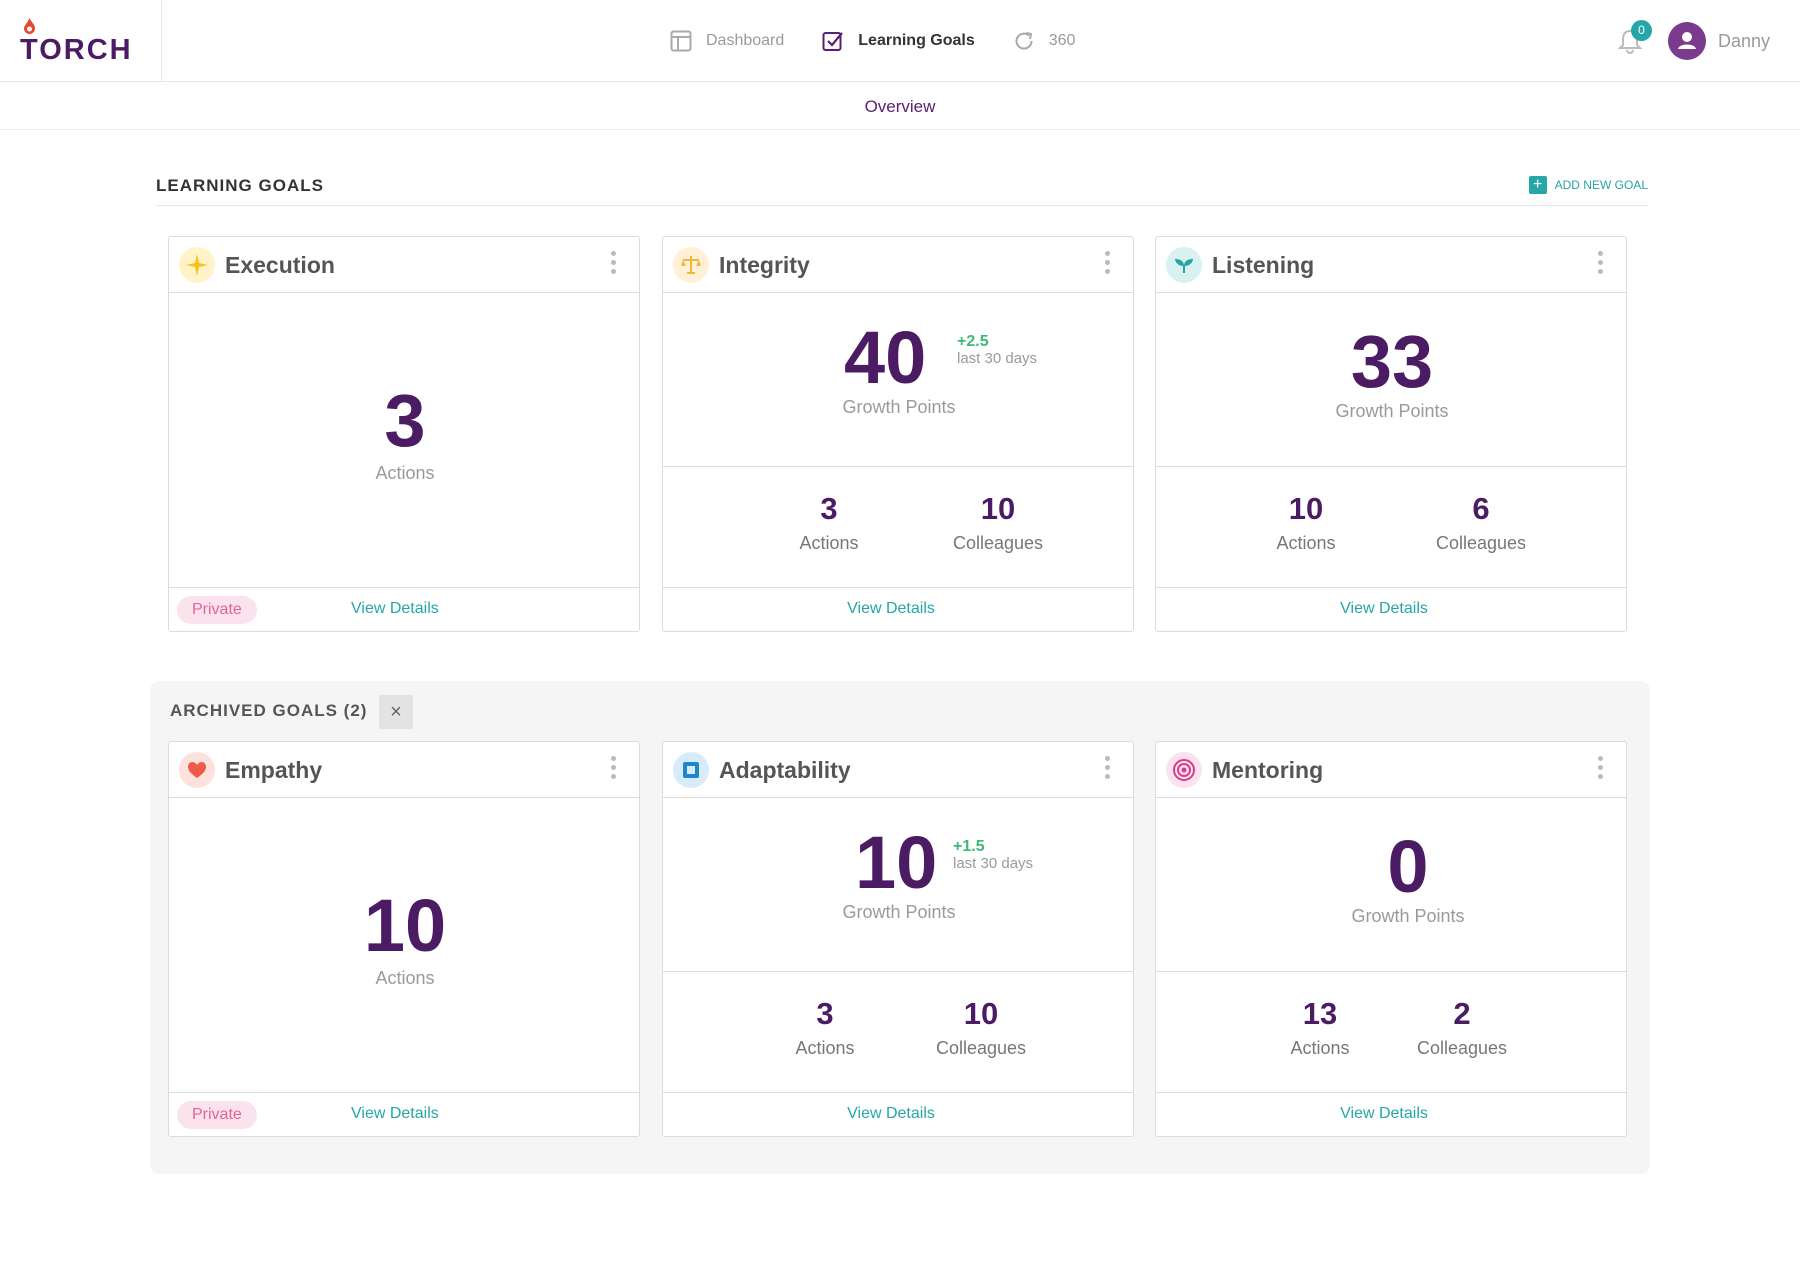 The height and width of the screenshot is (1280, 1800). Describe the element at coordinates (1184, 265) in the screenshot. I see `sprout-icon` at that location.